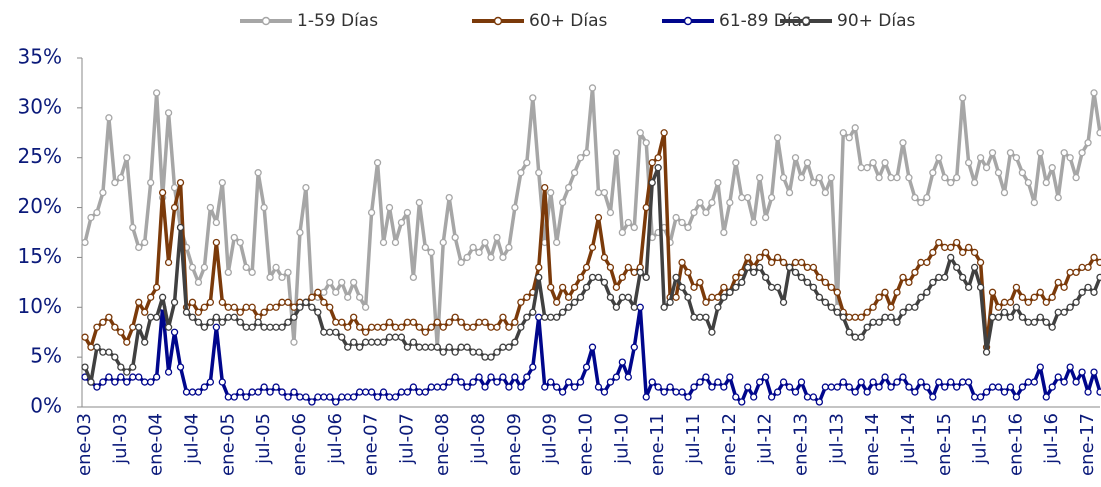 The height and width of the screenshot is (487, 1101). What do you see at coordinates (1015, 444) in the screenshot?
I see `x-tick-label: ene-16` at bounding box center [1015, 444].